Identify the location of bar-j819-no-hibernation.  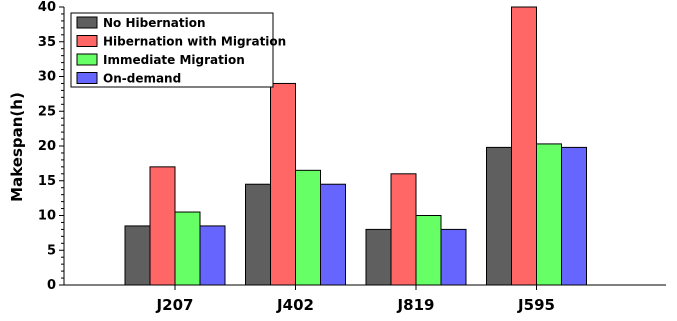
(378, 257).